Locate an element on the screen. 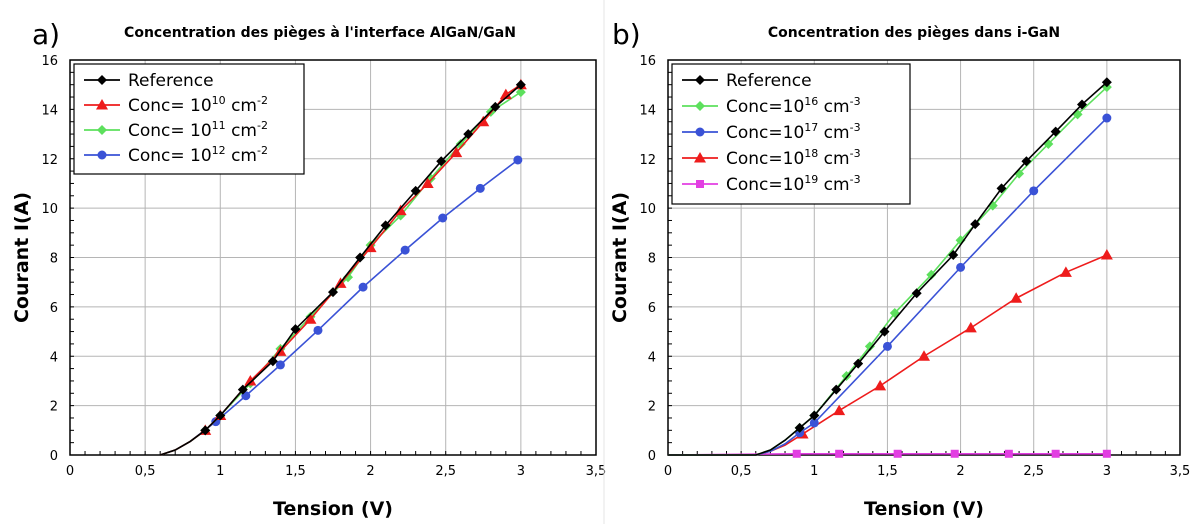 The image size is (1199, 524). y-tick-label: 2 is located at coordinates (652, 407).